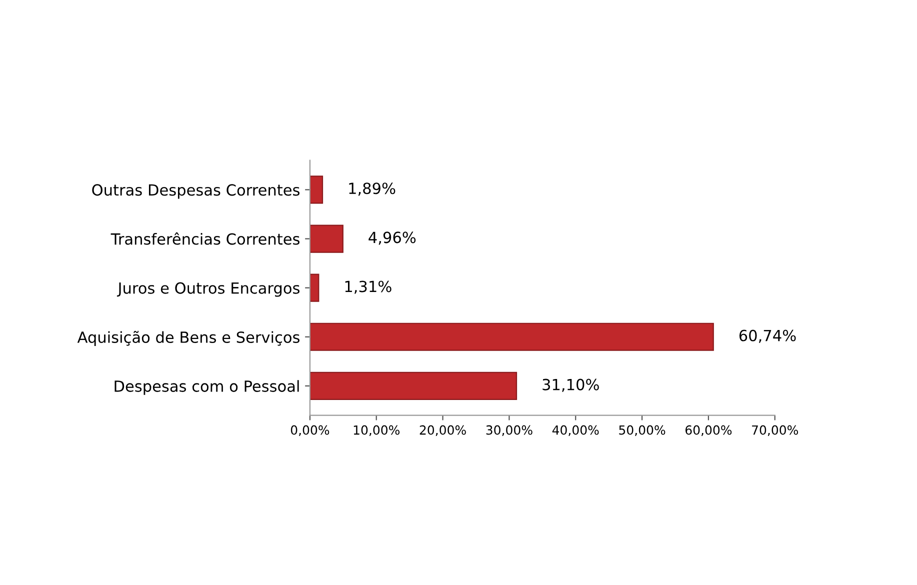 The height and width of the screenshot is (585, 917). I want to click on data-label: 1,31%, so click(368, 287).